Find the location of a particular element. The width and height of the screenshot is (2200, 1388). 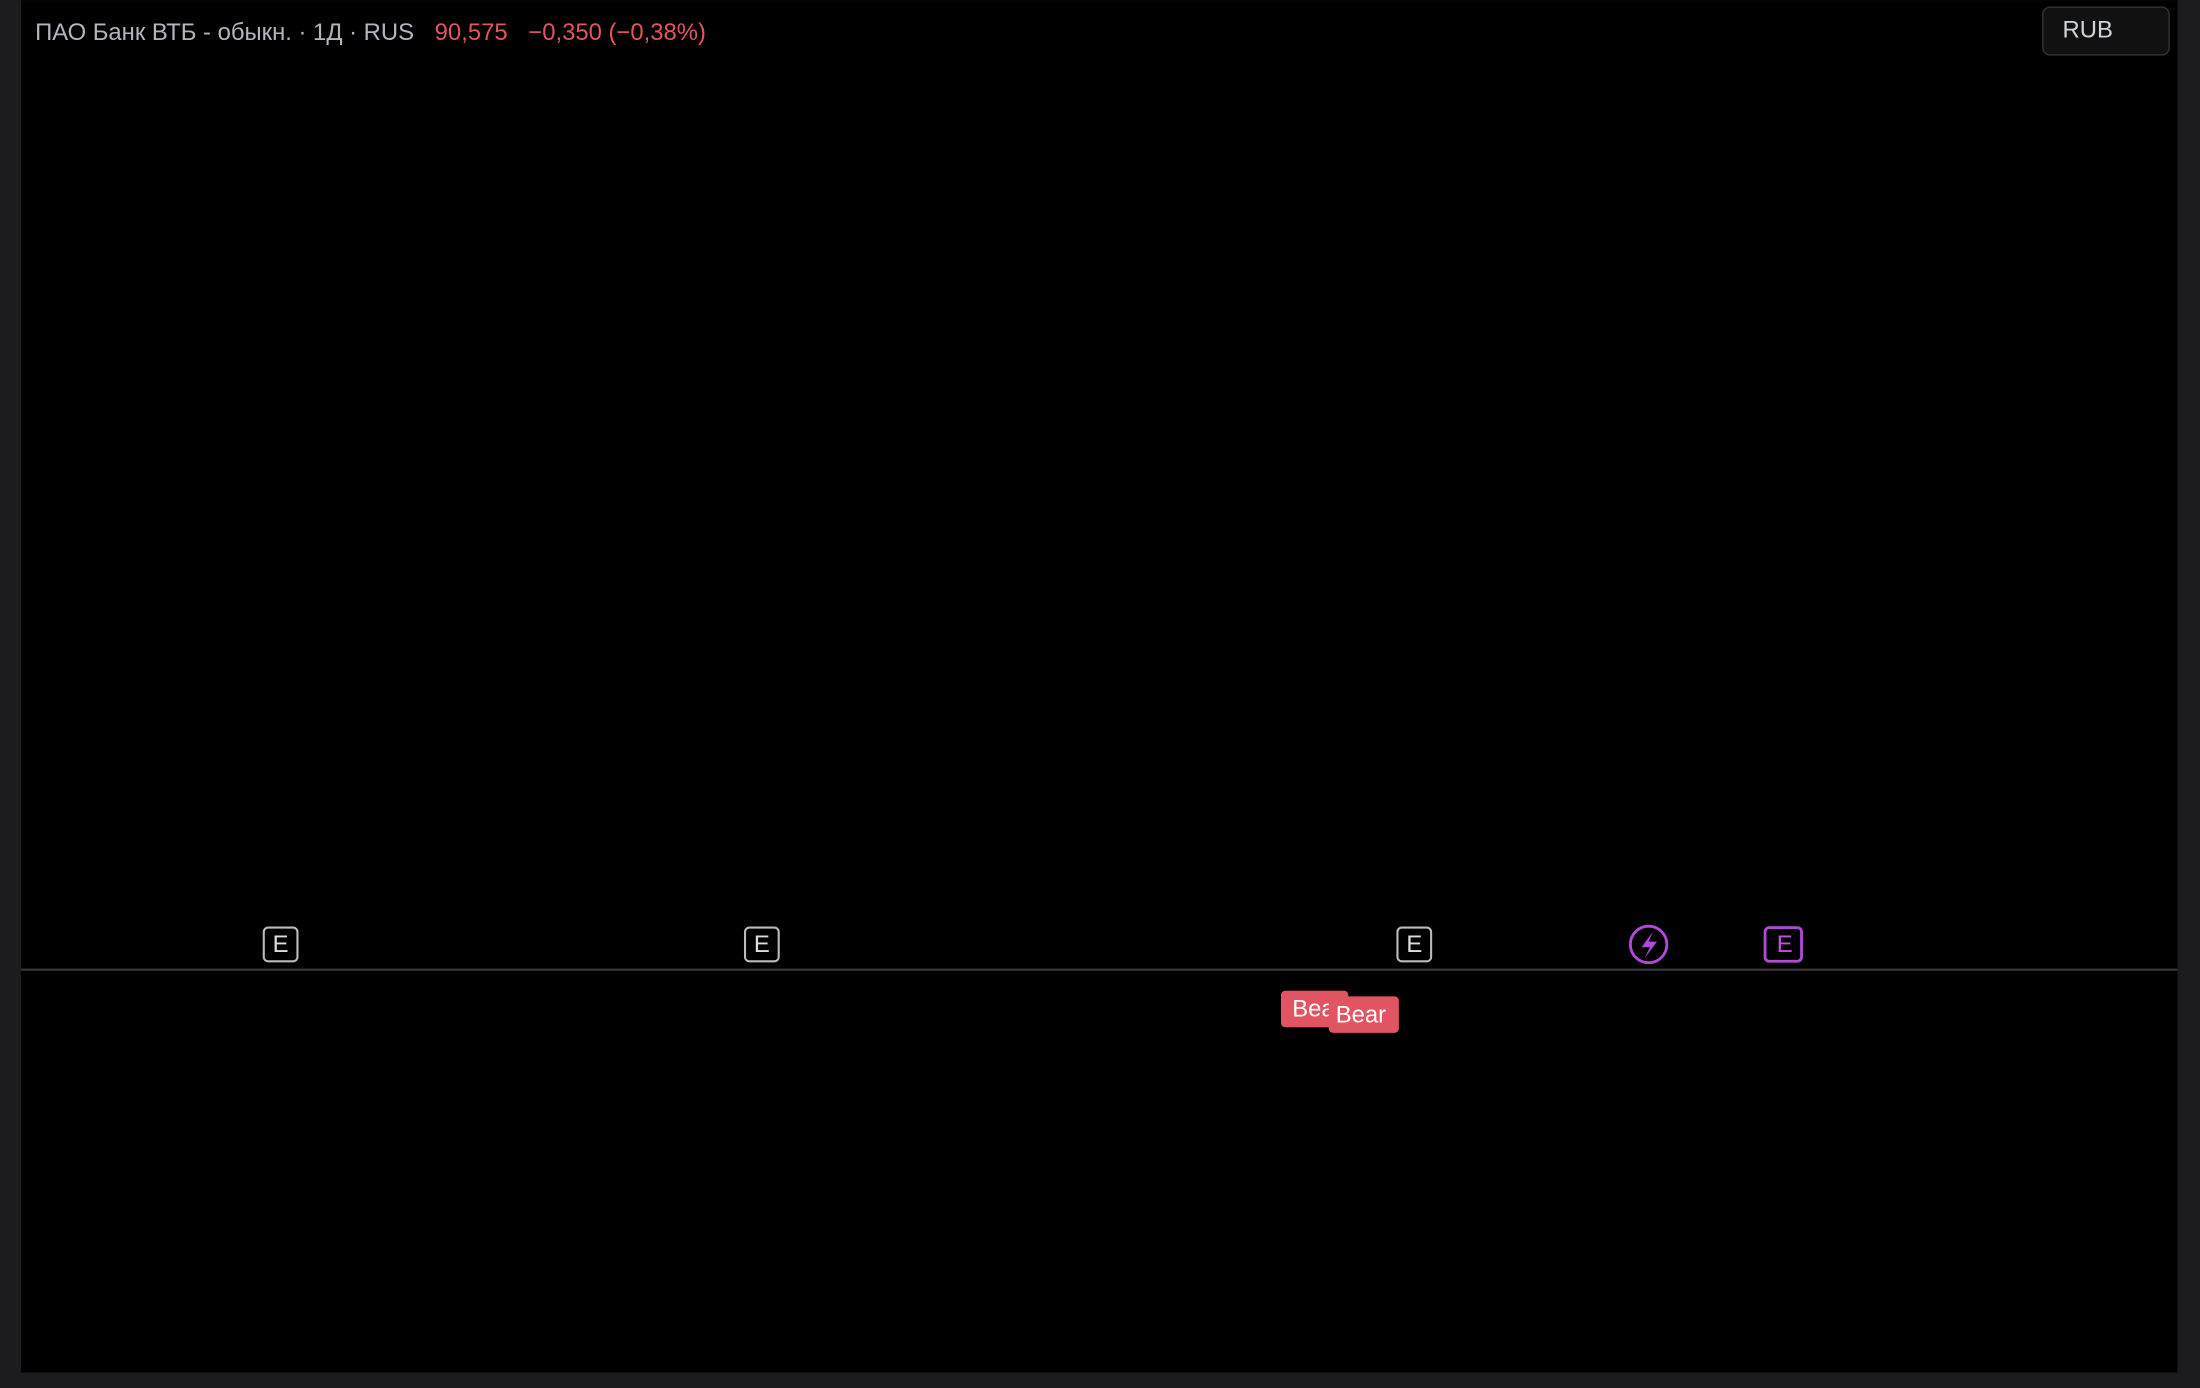

dividend-icon is located at coordinates (1648, 944).